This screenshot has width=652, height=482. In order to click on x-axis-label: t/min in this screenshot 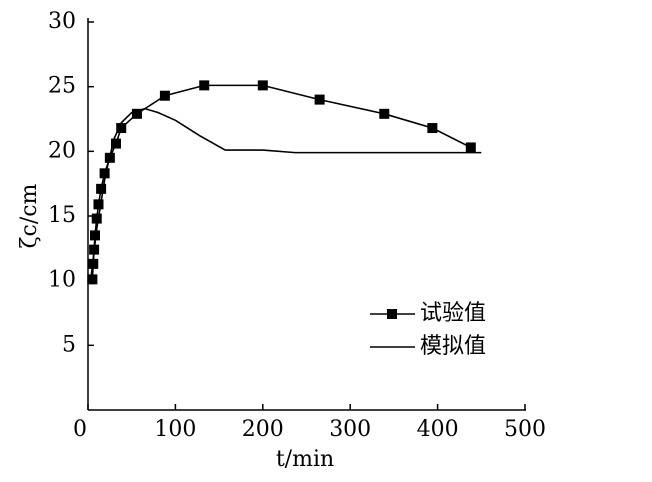, I will do `click(305, 459)`.